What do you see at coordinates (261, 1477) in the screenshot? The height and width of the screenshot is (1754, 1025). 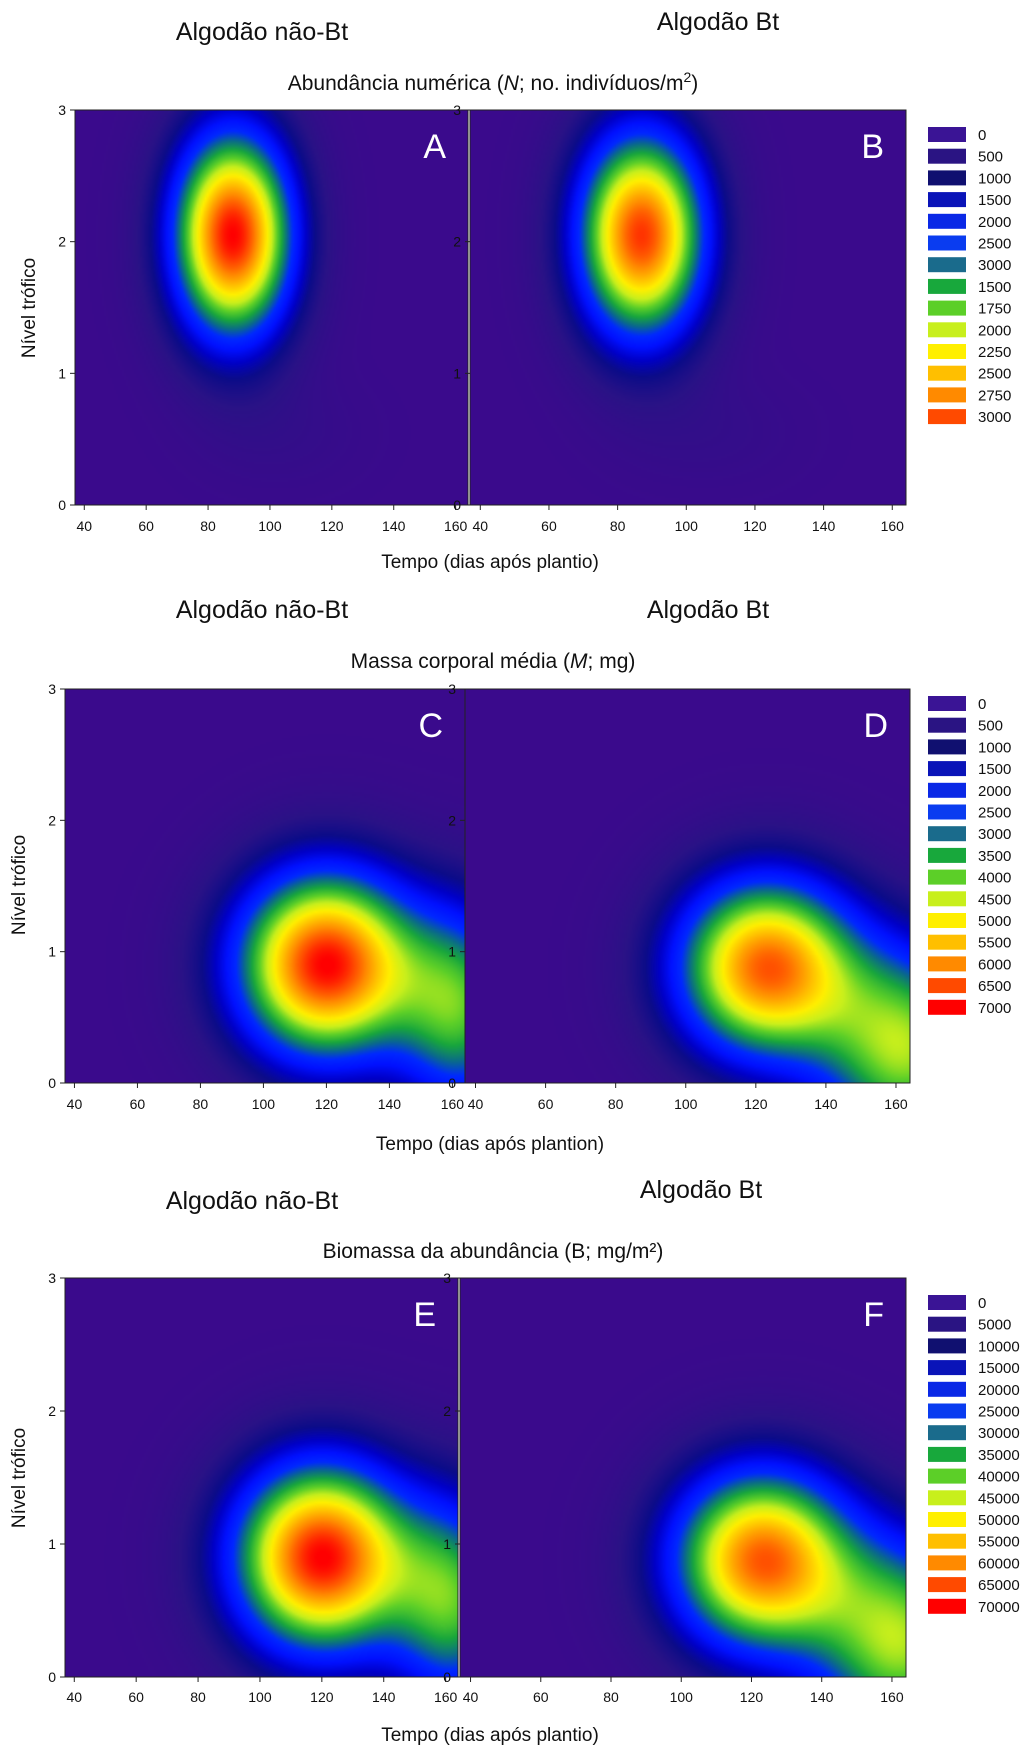 I see `plot-frame-e` at bounding box center [261, 1477].